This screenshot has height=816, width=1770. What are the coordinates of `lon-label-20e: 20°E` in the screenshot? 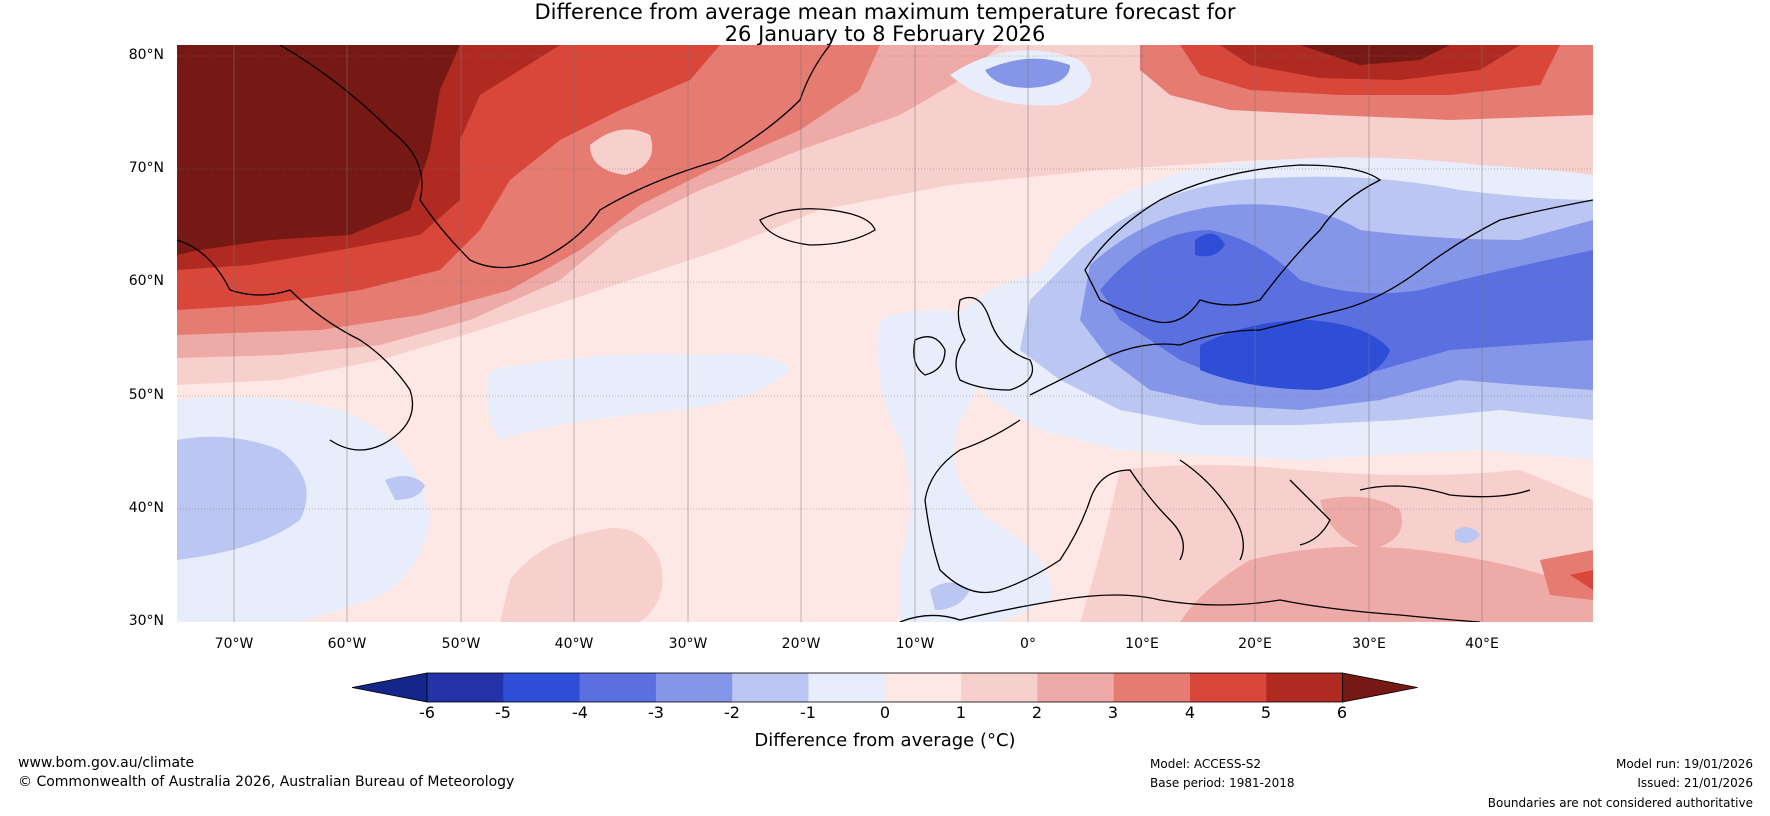 It's located at (1255, 644).